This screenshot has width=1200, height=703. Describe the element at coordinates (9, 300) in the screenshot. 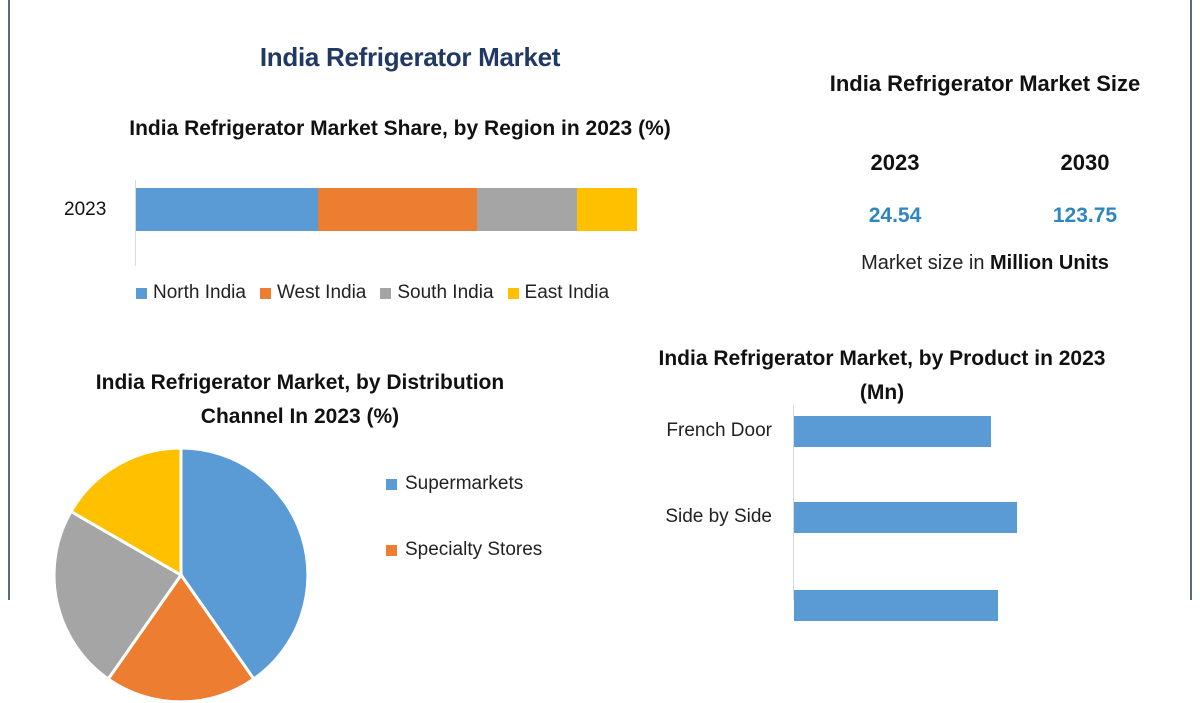

I see `frame-border-left` at that location.